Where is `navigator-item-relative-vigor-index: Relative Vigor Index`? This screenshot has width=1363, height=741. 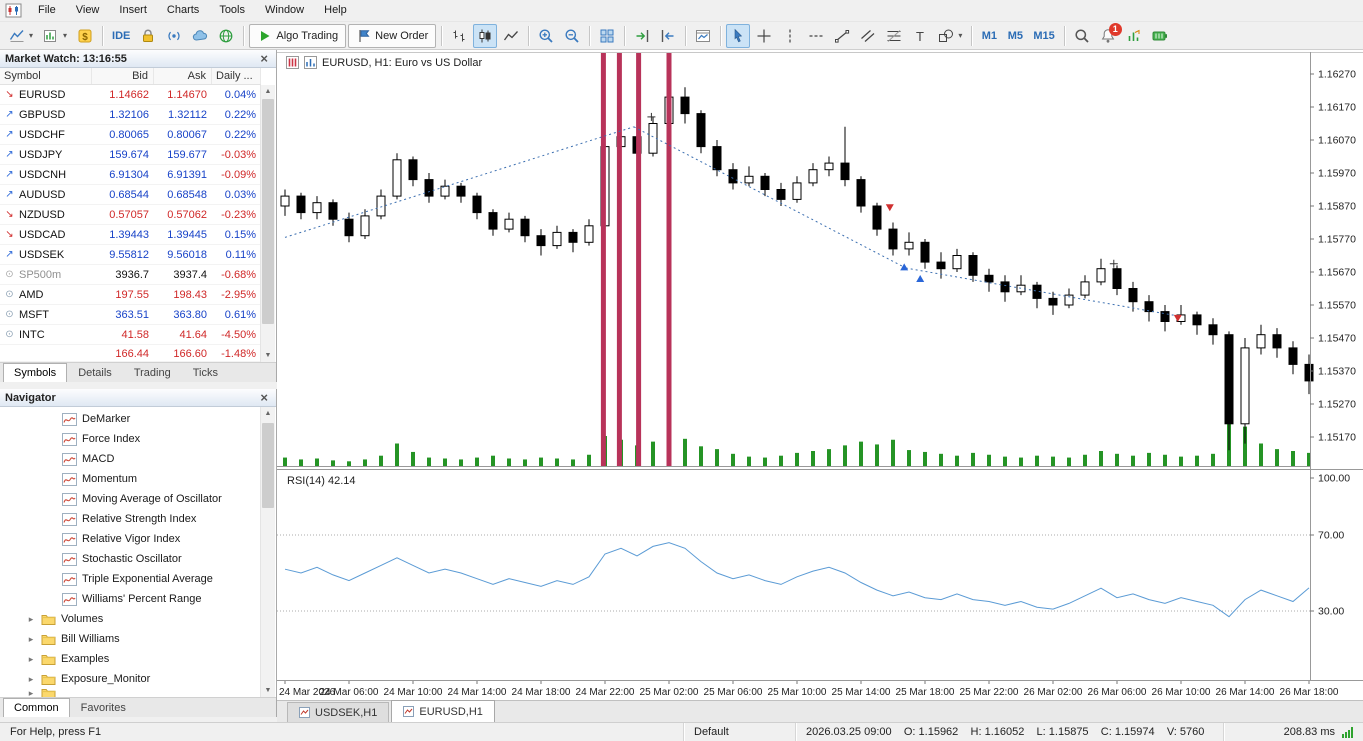
navigator-item-relative-vigor-index: Relative Vigor Index is located at coordinates (130, 539).